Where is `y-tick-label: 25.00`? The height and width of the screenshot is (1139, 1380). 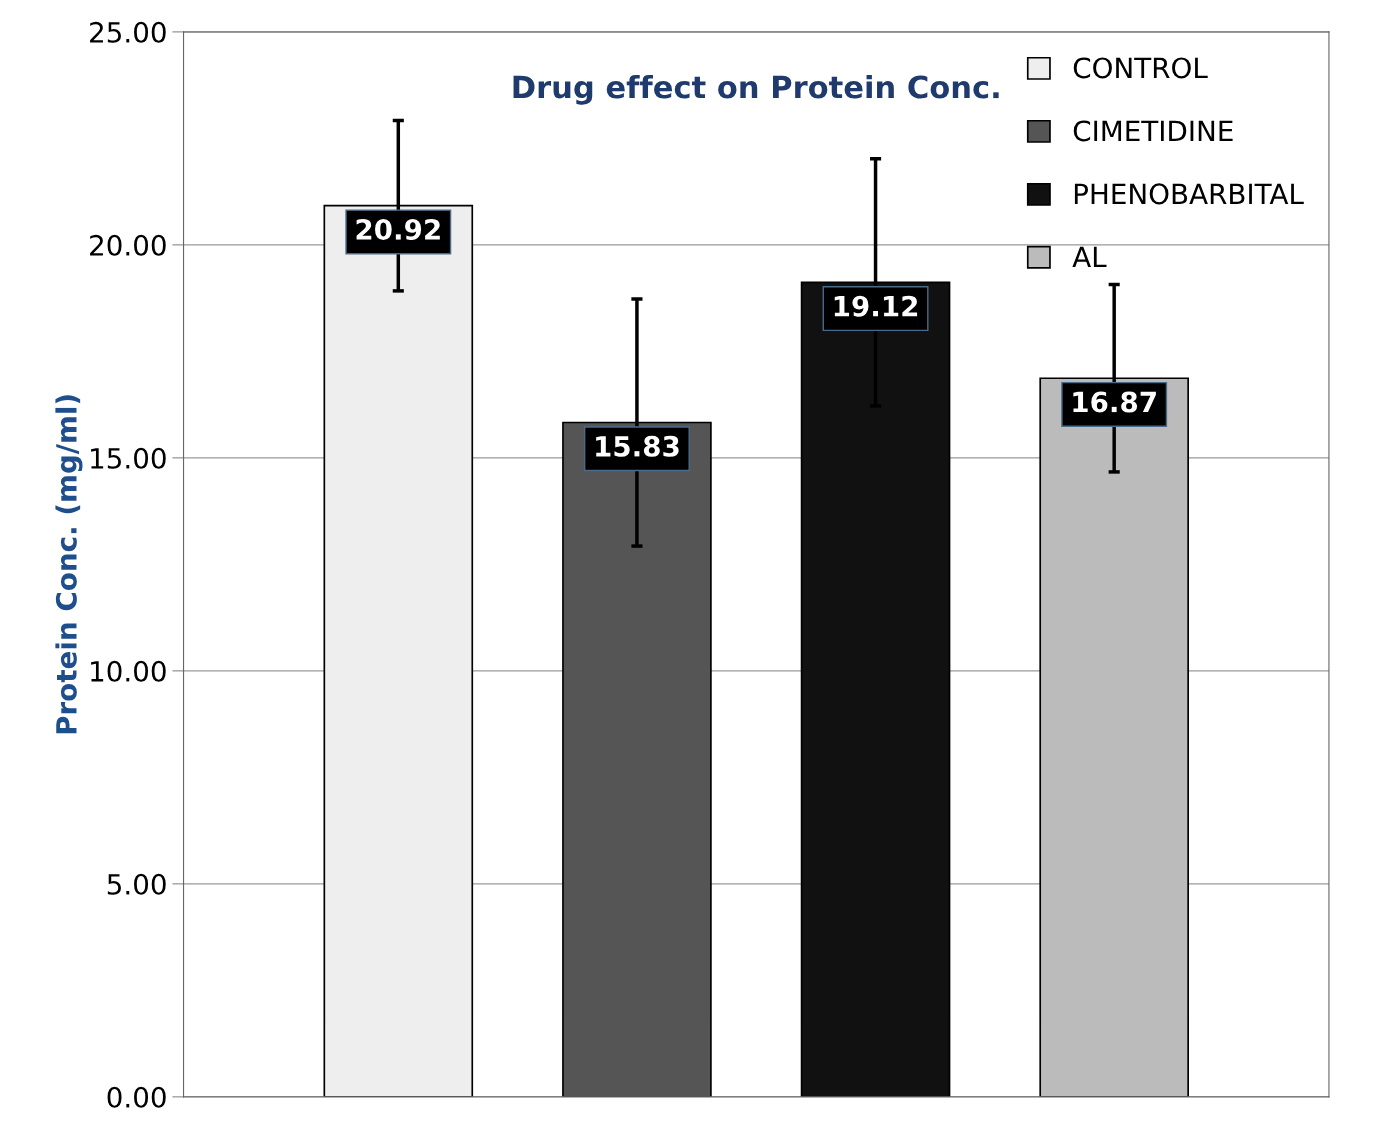 y-tick-label: 25.00 is located at coordinates (128, 32).